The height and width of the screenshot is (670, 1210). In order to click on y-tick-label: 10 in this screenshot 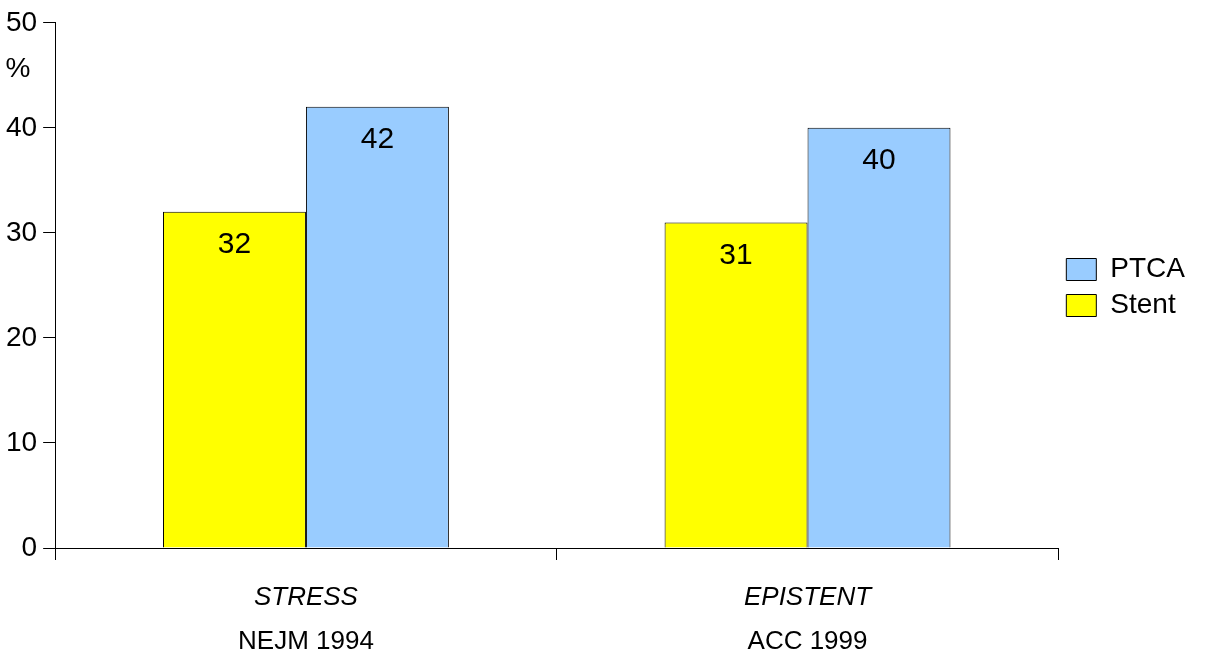, I will do `click(21, 441)`.